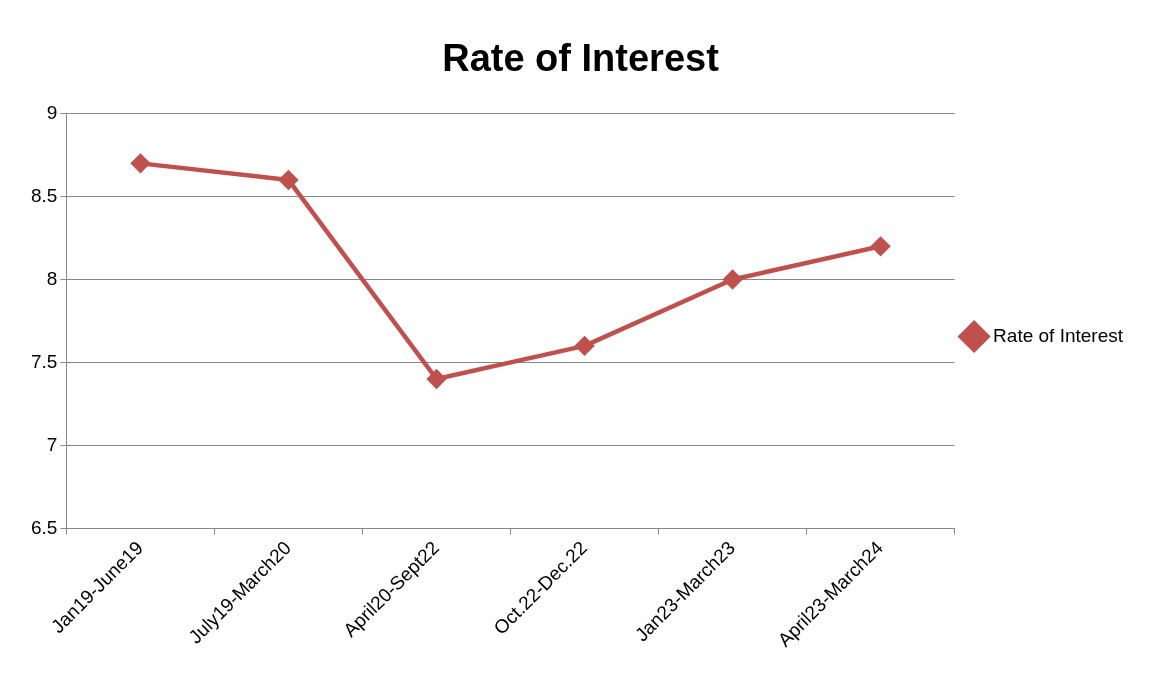  I want to click on y-tick-label: 9, so click(52, 112).